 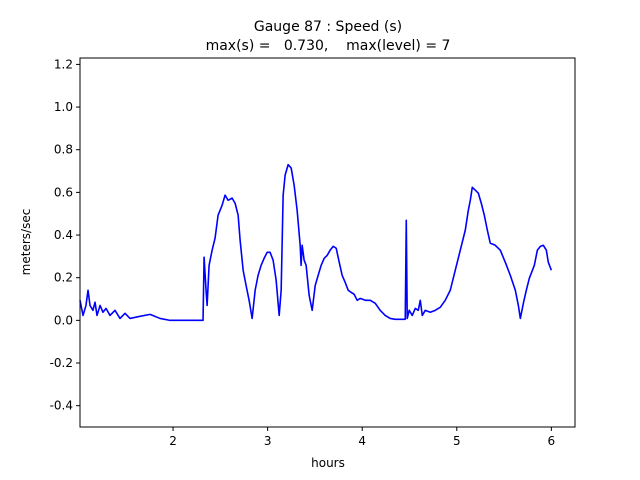 What do you see at coordinates (328, 463) in the screenshot?
I see `x-axis-label: hours` at bounding box center [328, 463].